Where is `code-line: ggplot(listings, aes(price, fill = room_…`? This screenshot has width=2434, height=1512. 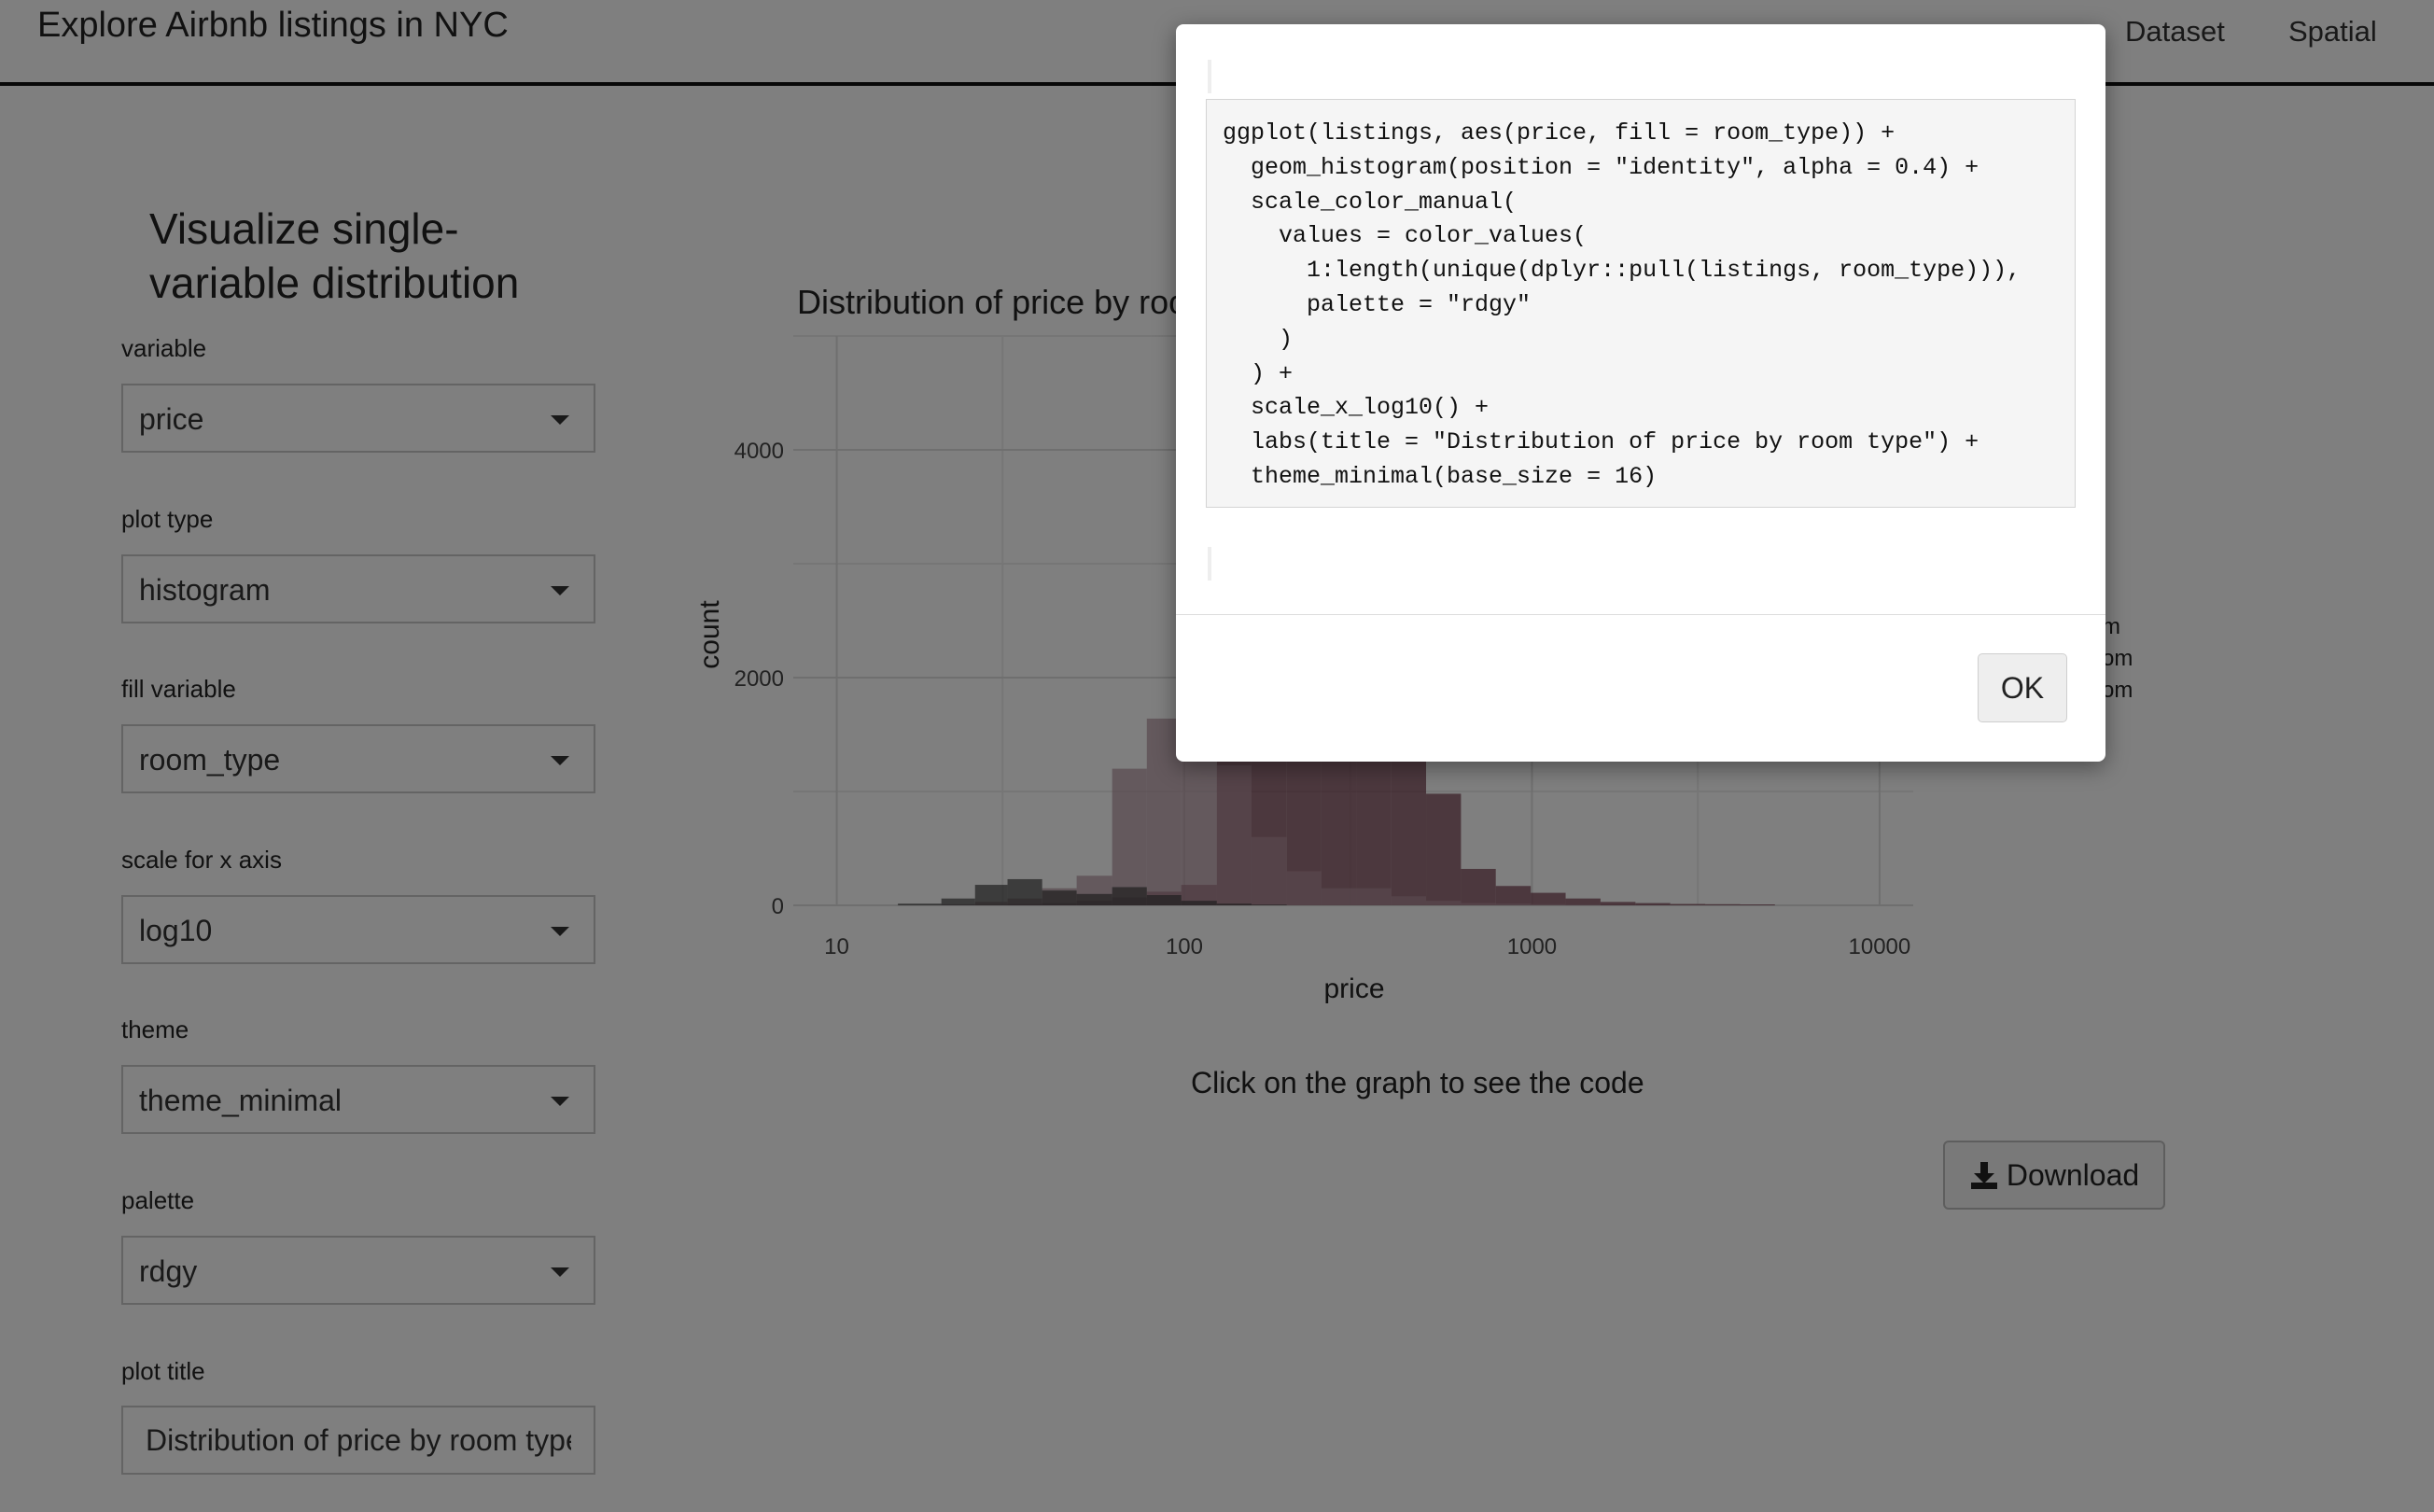 code-line: ggplot(listings, aes(price, fill = room_… is located at coordinates (1559, 133).